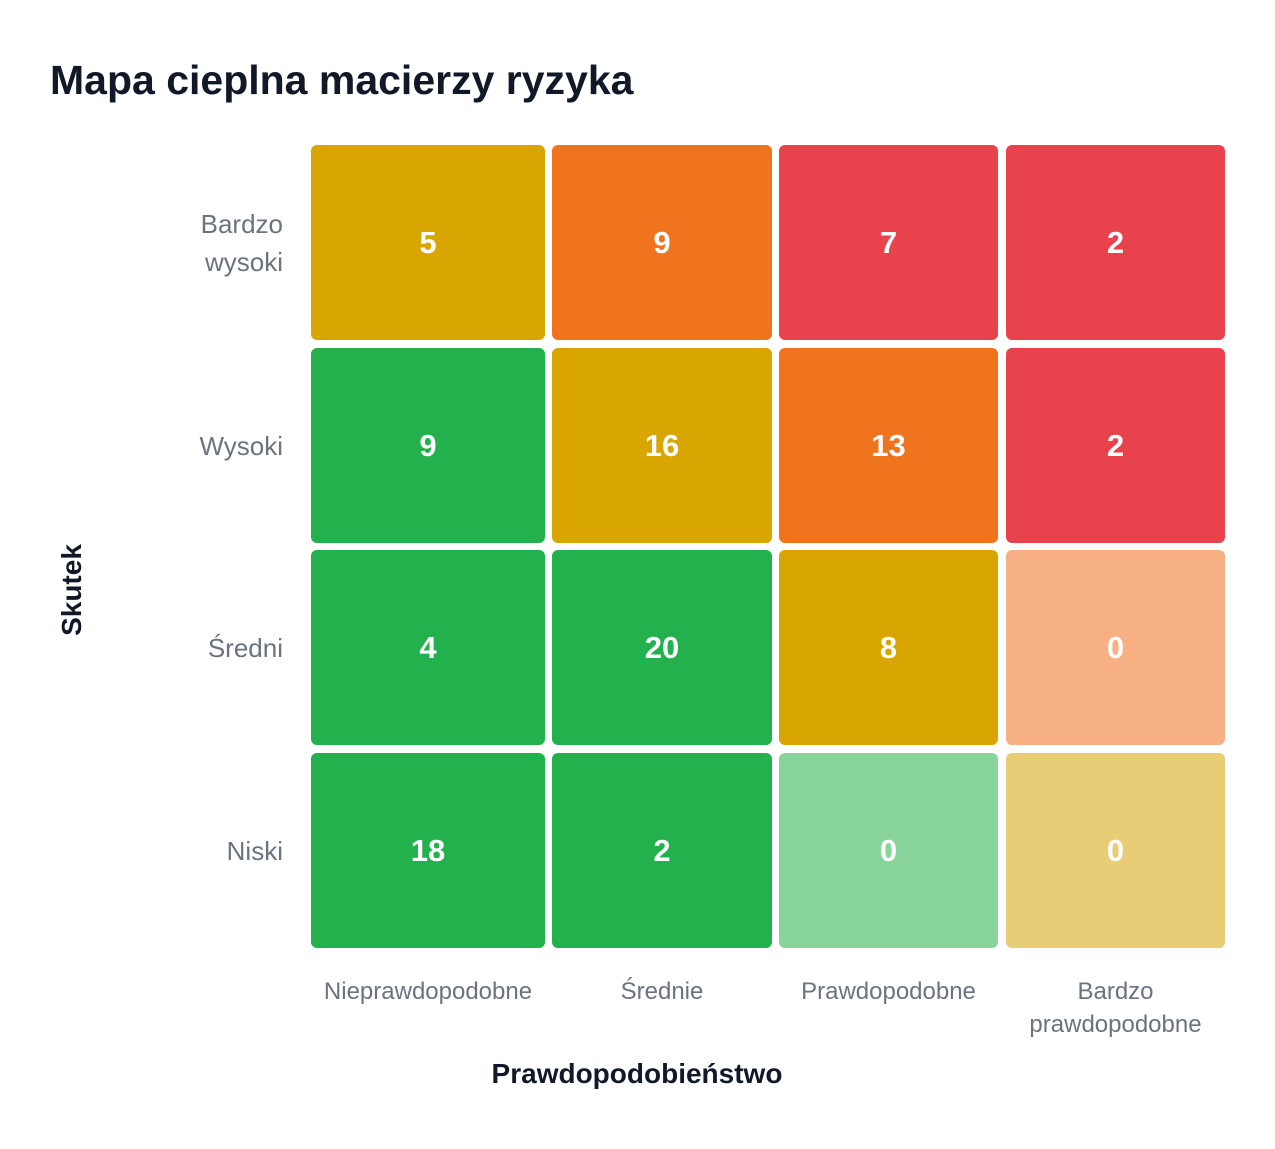 This screenshot has width=1275, height=1149. I want to click on heatmap-cell: 7, so click(888, 242).